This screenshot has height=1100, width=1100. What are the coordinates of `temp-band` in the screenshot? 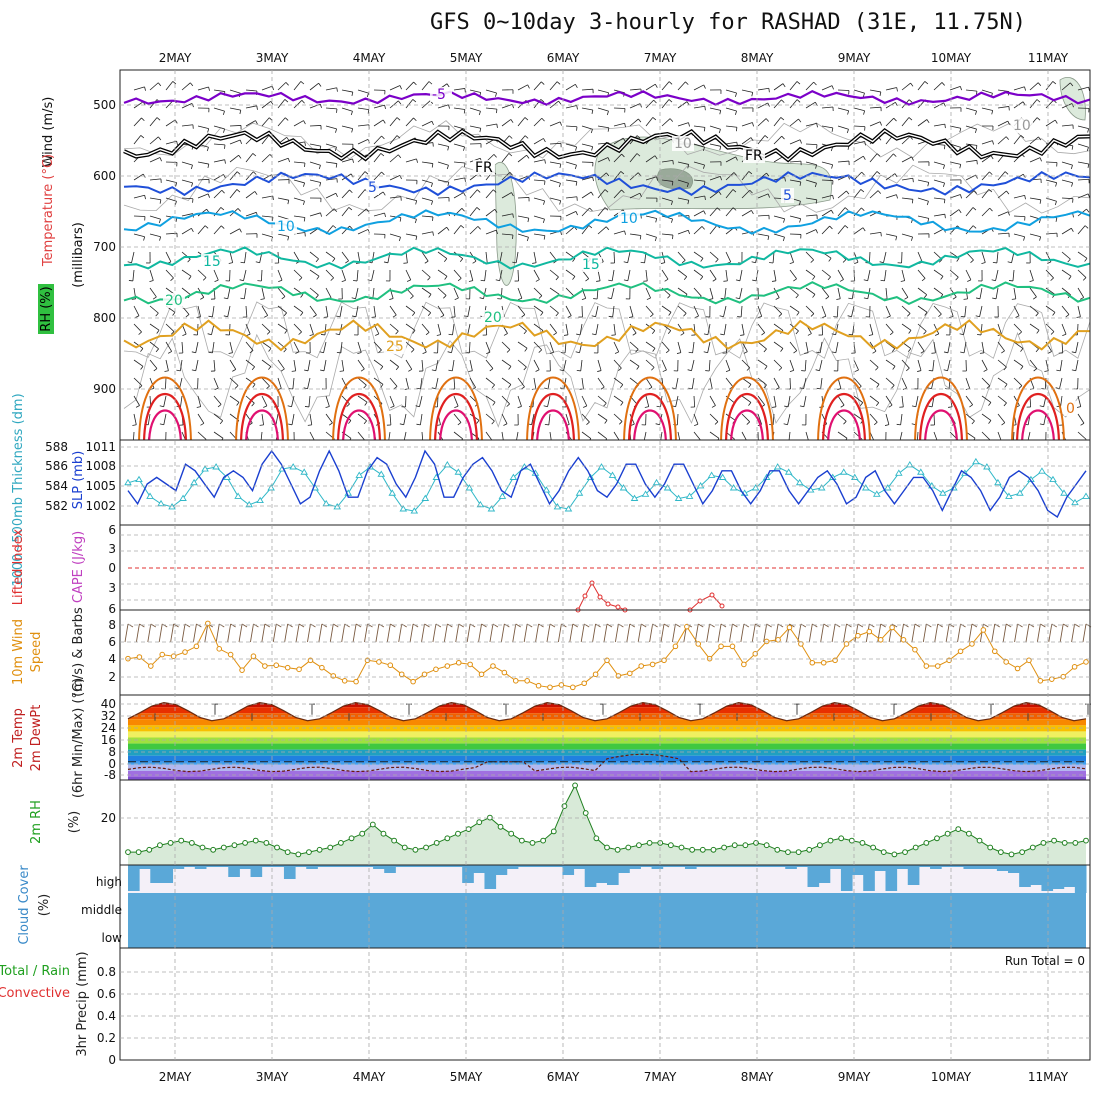 It's located at (607, 752).